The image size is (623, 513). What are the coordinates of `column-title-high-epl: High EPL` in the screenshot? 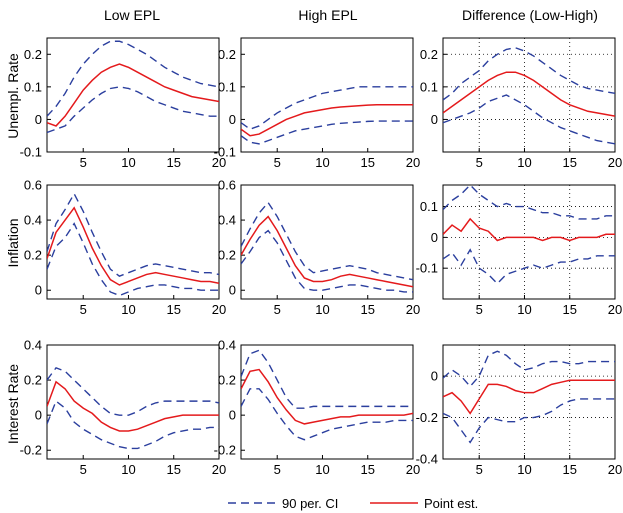 It's located at (327, 15).